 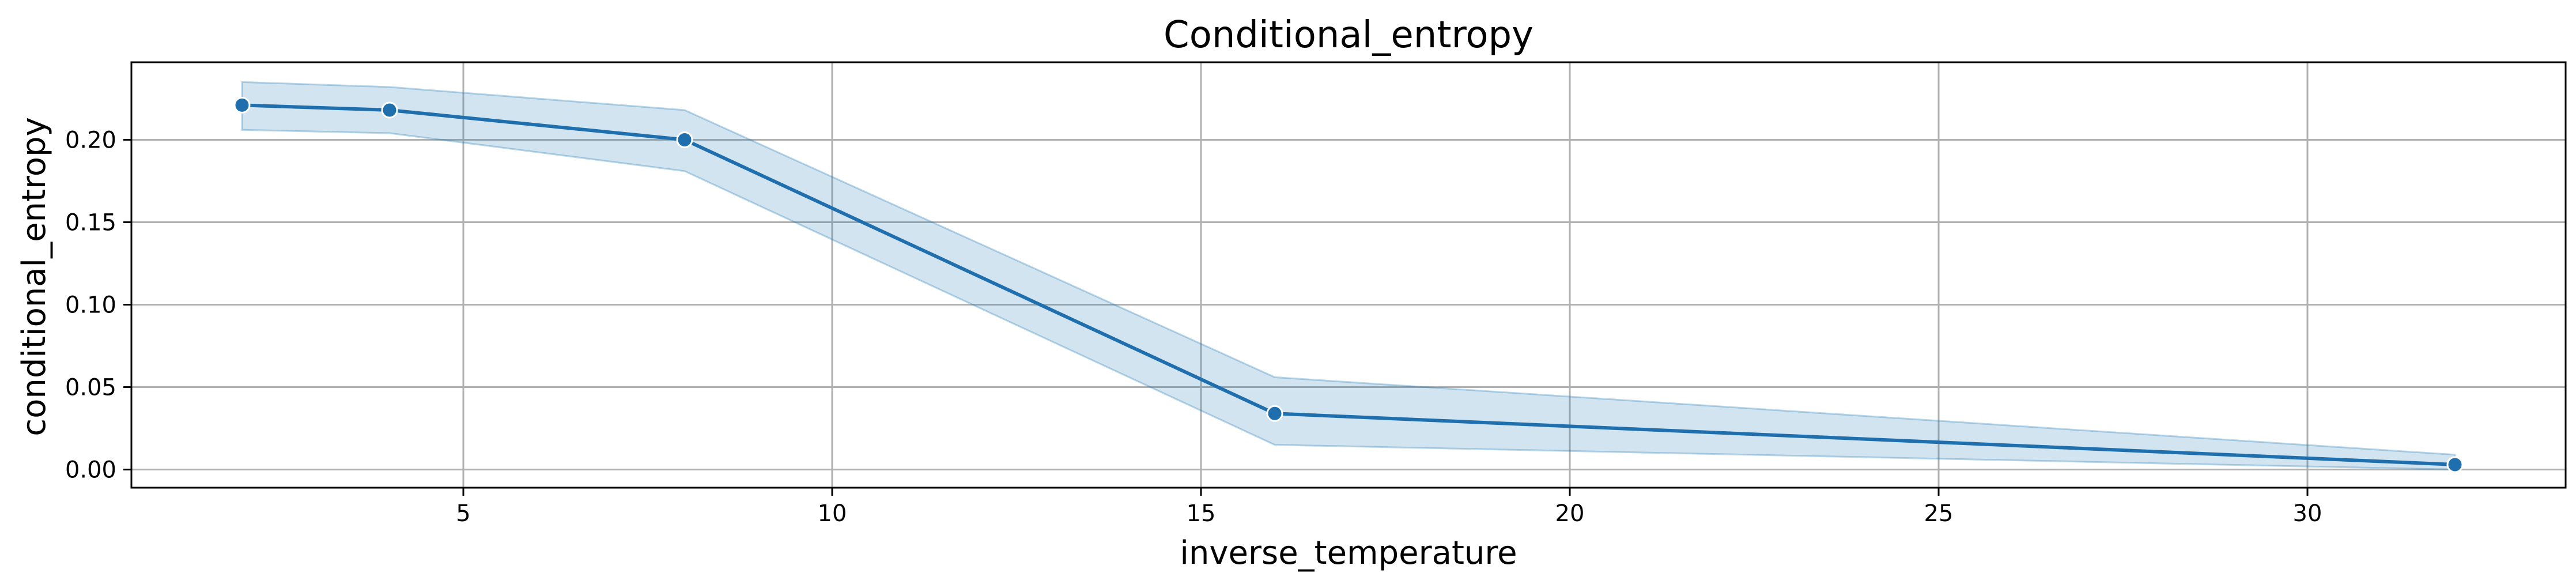 What do you see at coordinates (463, 513) in the screenshot?
I see `x-tick-label: 5` at bounding box center [463, 513].